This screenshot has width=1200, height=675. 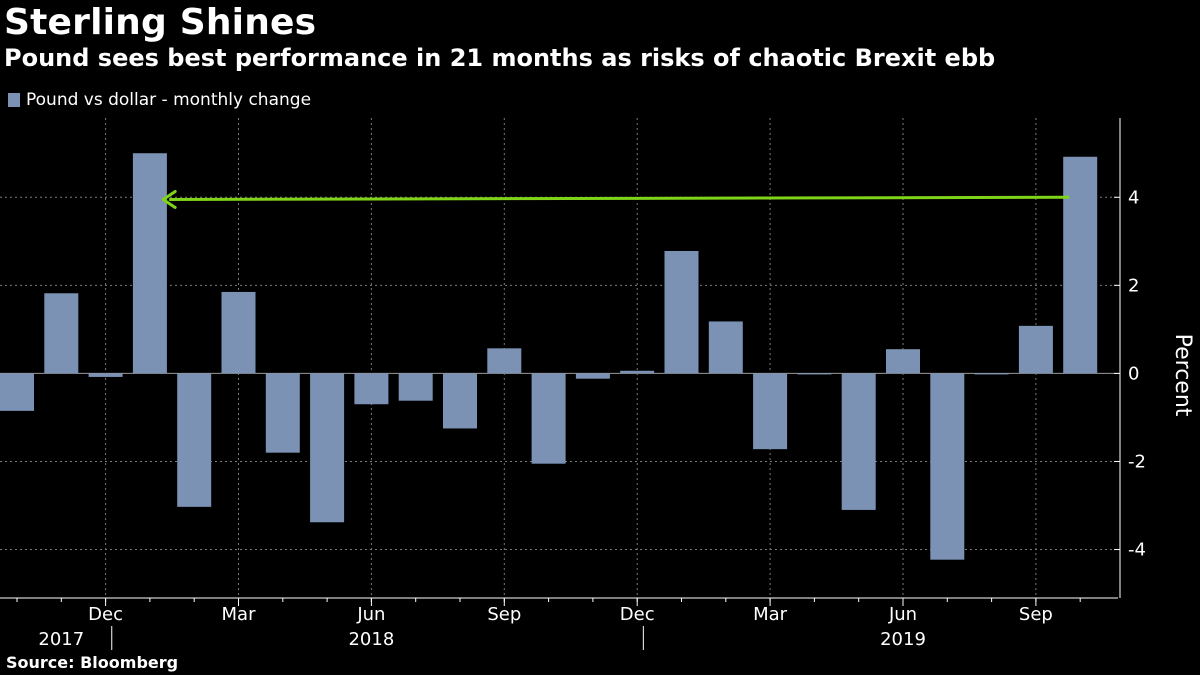 I want to click on bar-jun-2018, so click(x=371, y=389).